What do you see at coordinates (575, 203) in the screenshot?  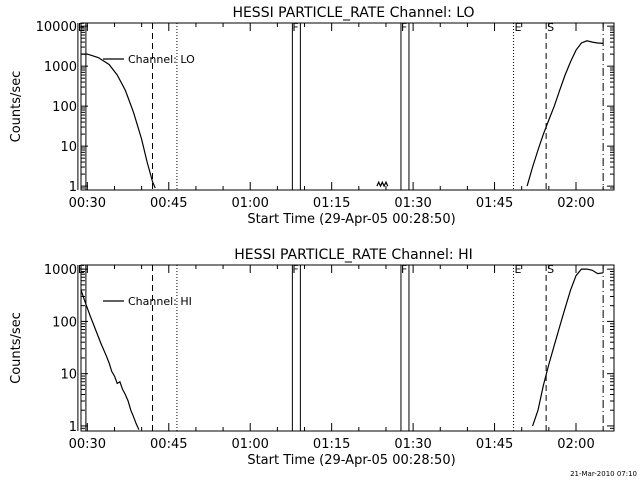 I see `lo-x-tick-label: 02:00` at bounding box center [575, 203].